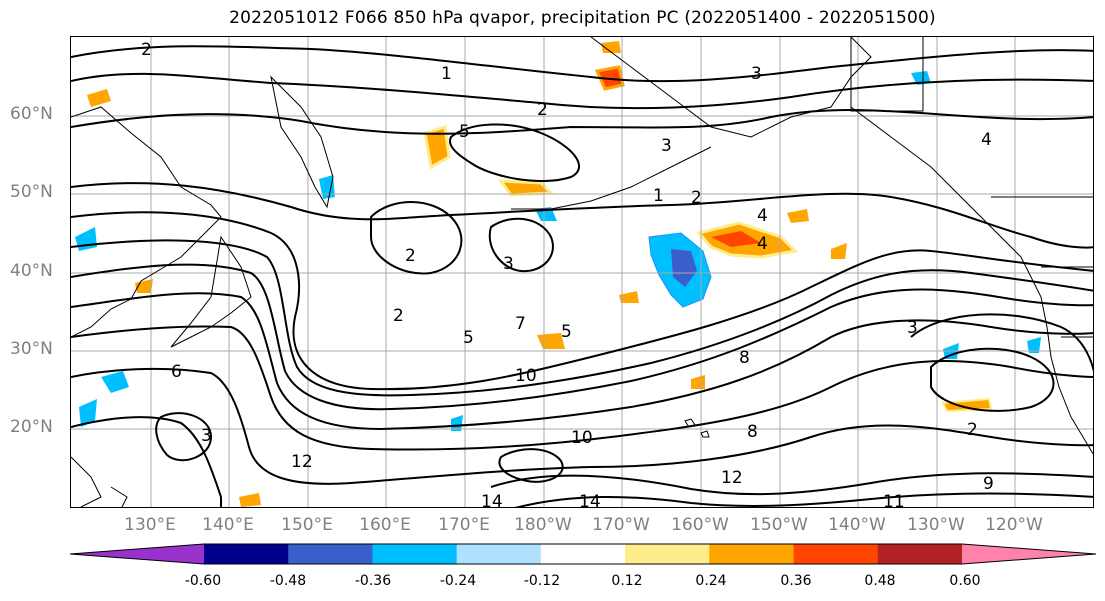  I want to click on hawaii-coastline, so click(697, 428).